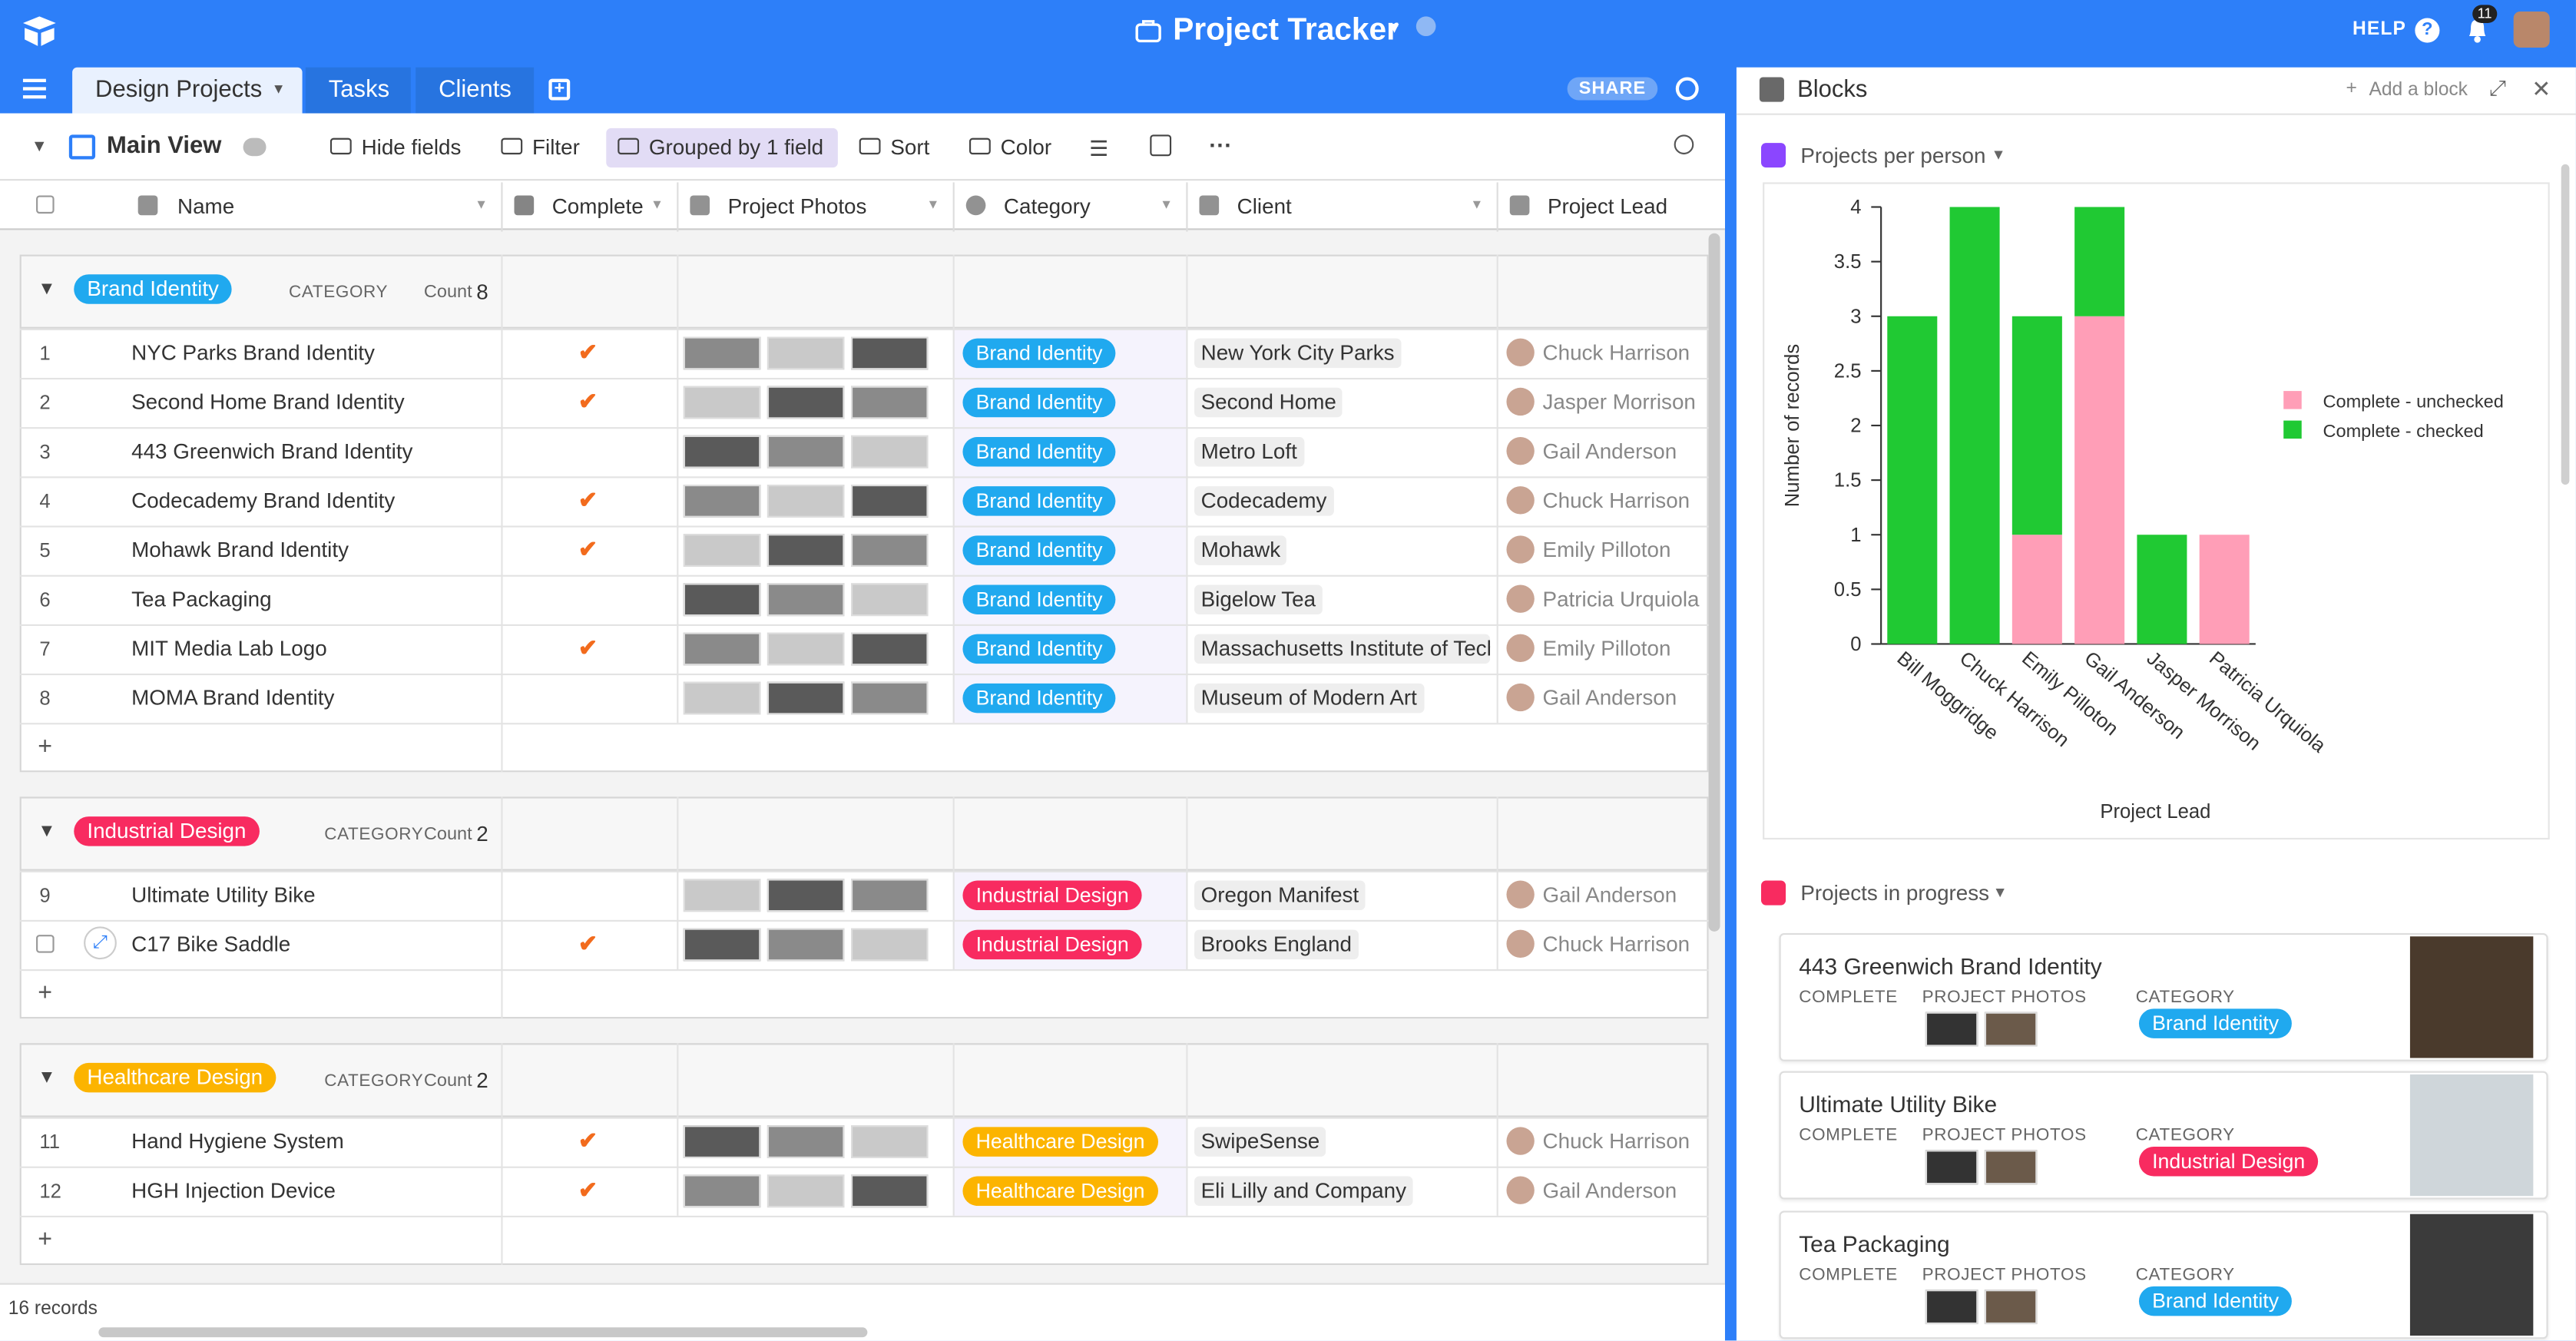 The image size is (2576, 1341). Describe the element at coordinates (412, 147) in the screenshot. I see `toolbar-button: Hide fields` at that location.